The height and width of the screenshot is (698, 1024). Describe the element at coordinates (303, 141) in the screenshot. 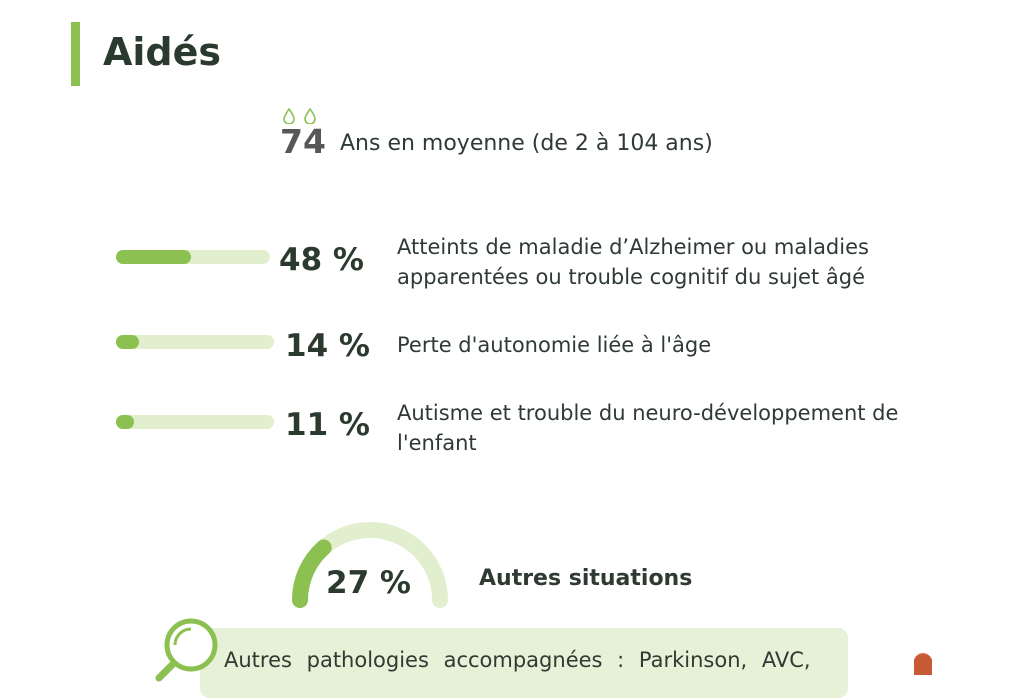

I see `average-age-value: 74` at that location.